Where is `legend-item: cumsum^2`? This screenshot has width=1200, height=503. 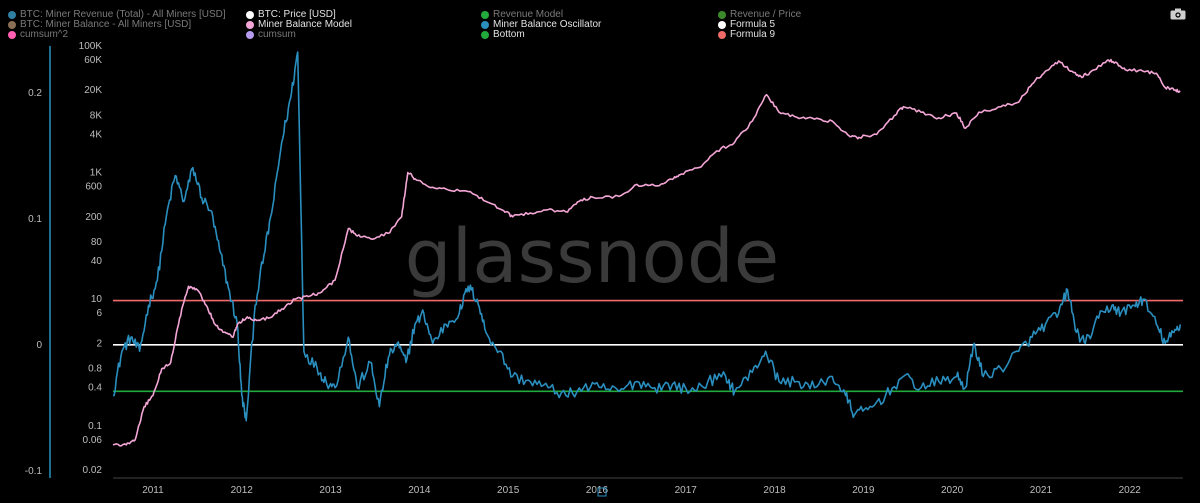 legend-item: cumsum^2 is located at coordinates (38, 34).